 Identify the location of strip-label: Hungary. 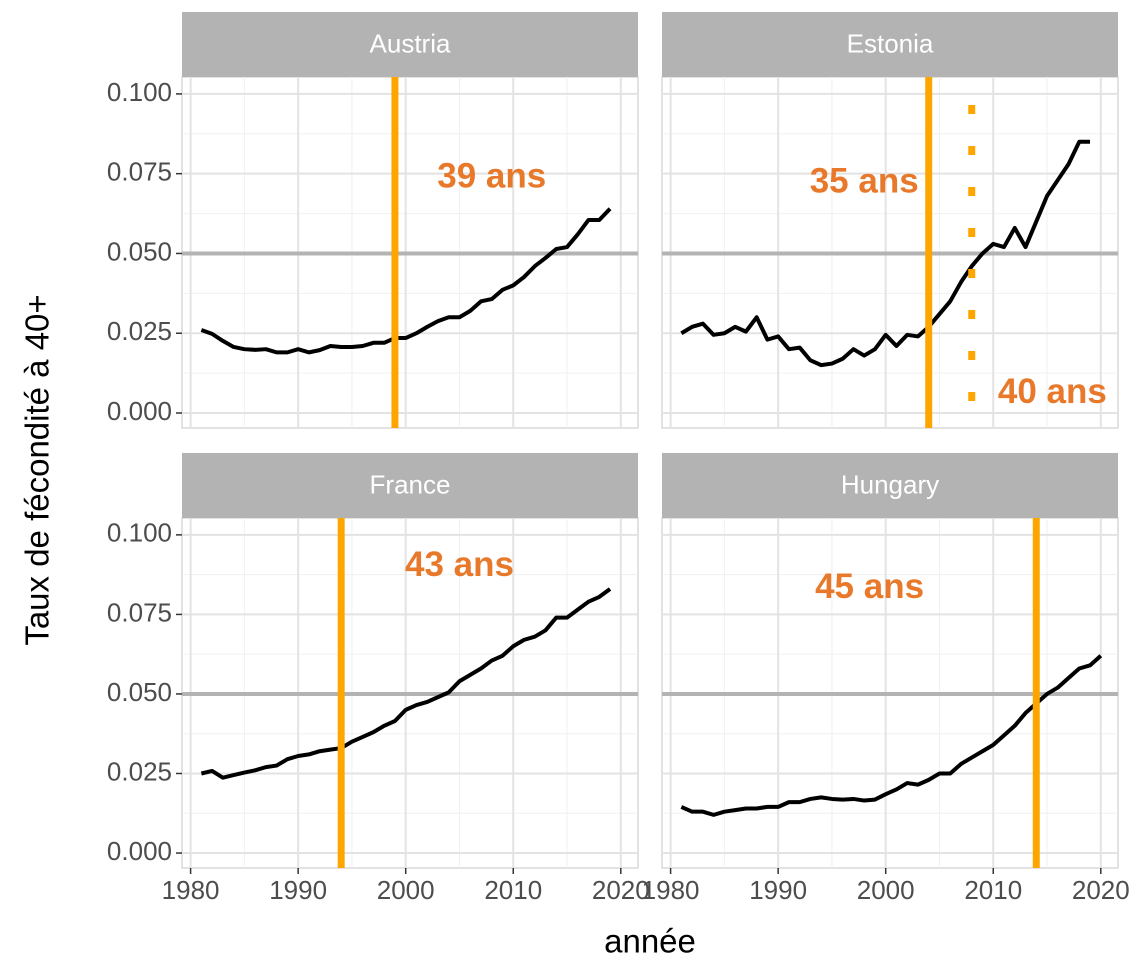
(890, 484).